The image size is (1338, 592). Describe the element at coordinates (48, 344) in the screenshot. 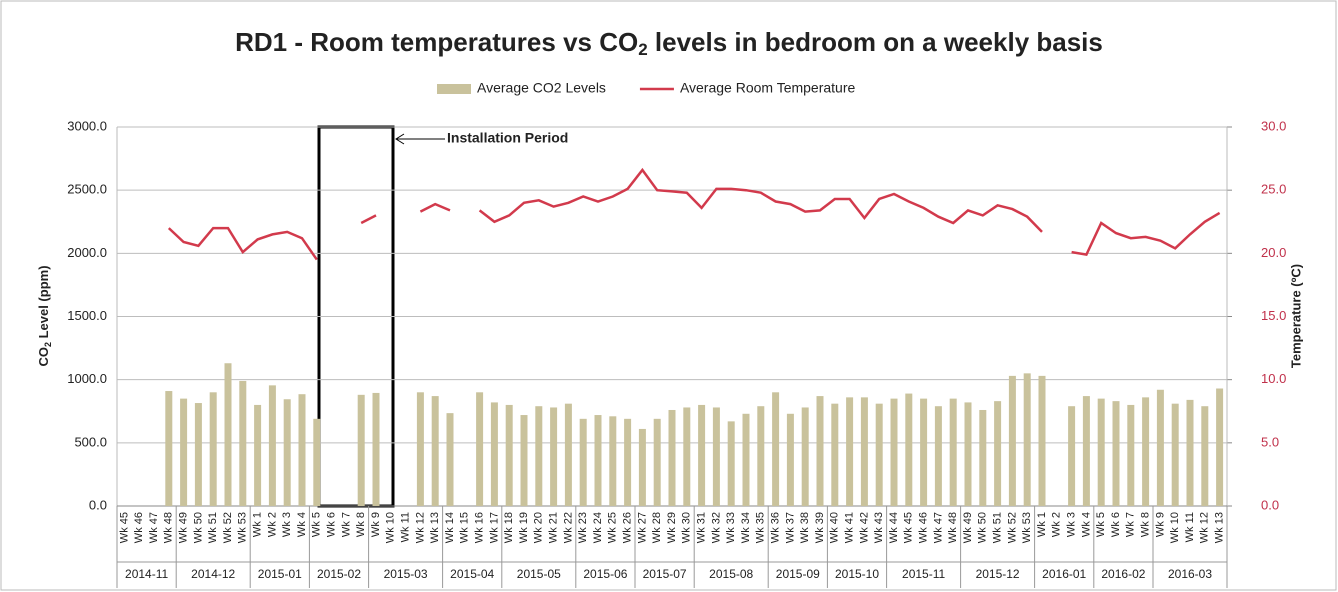

I see `label-part: 2` at that location.